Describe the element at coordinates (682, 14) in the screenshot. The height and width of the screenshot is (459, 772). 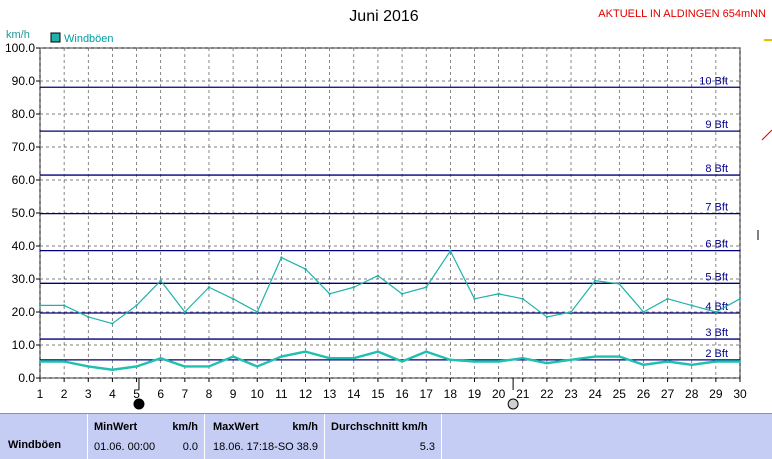
I see `station-label: AKTUELL IN ALDINGEN 654mNN` at that location.